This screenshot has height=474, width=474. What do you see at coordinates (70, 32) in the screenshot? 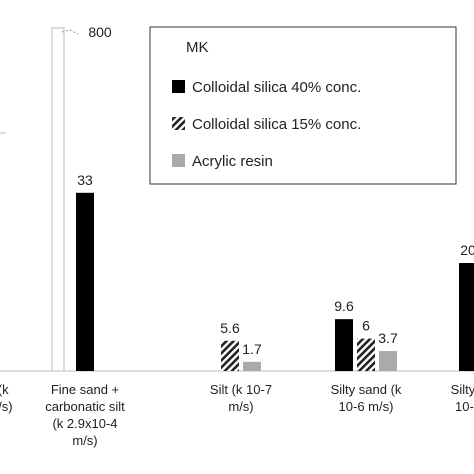
I see `axis-break-mark` at bounding box center [70, 32].